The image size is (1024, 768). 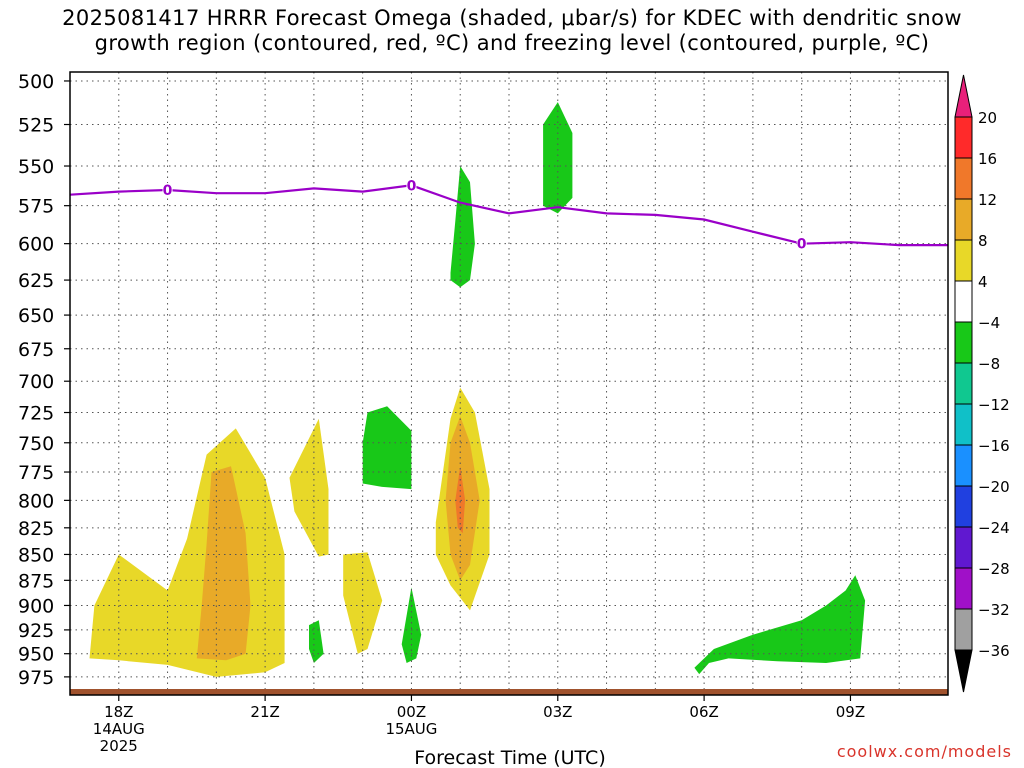 I want to click on y-tick-label-975: 975, so click(x=36, y=678).